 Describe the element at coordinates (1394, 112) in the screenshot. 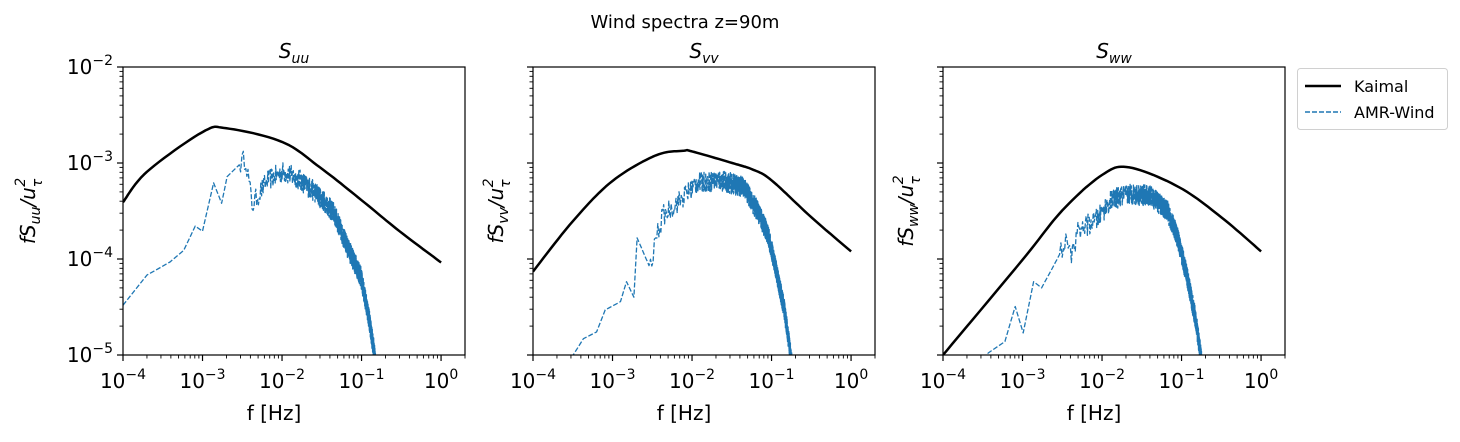

I see `legend-amrwind-label: AMR-Wind` at that location.